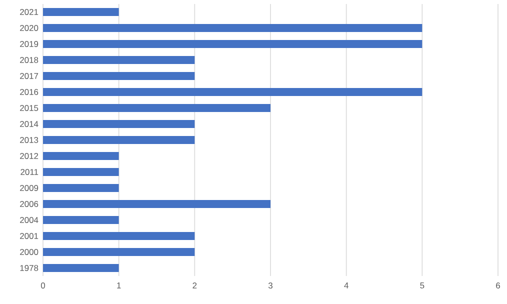 Image resolution: width=507 pixels, height=304 pixels. Describe the element at coordinates (422, 285) in the screenshot. I see `x-tick-label: 5` at that location.